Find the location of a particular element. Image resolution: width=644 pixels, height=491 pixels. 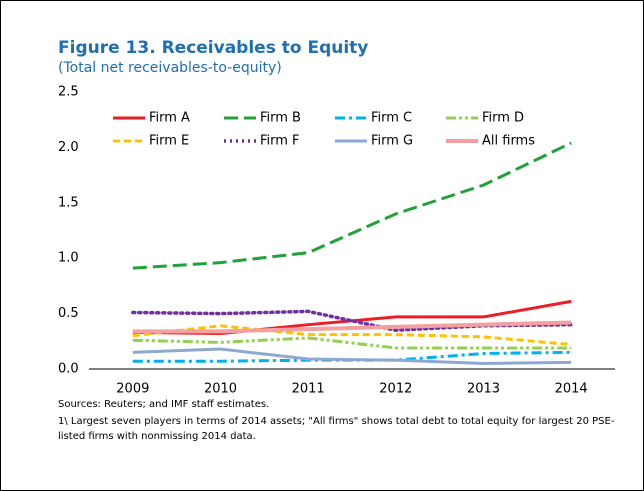

legend-label: All firms is located at coordinates (508, 141).